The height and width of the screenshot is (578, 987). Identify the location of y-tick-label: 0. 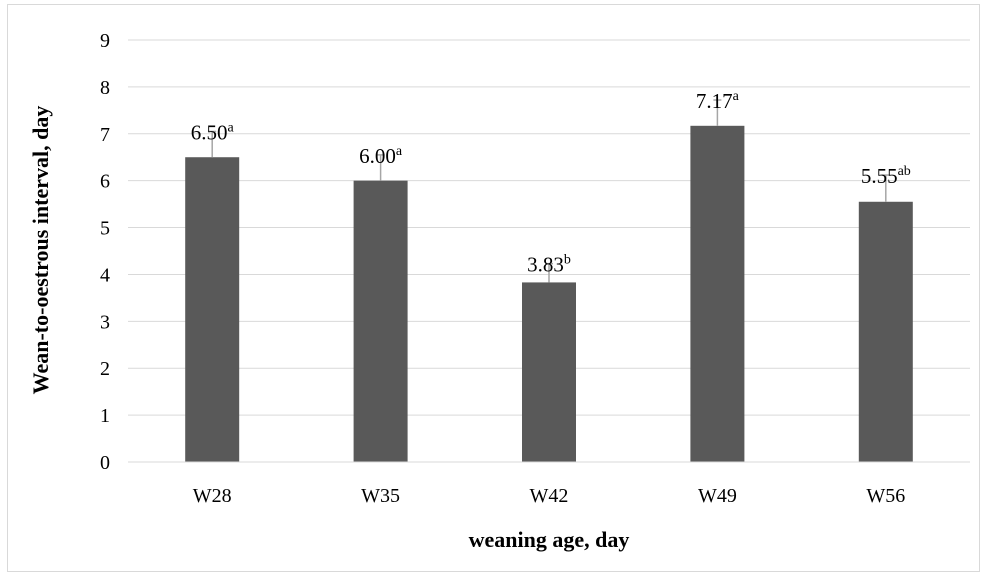
(105, 463).